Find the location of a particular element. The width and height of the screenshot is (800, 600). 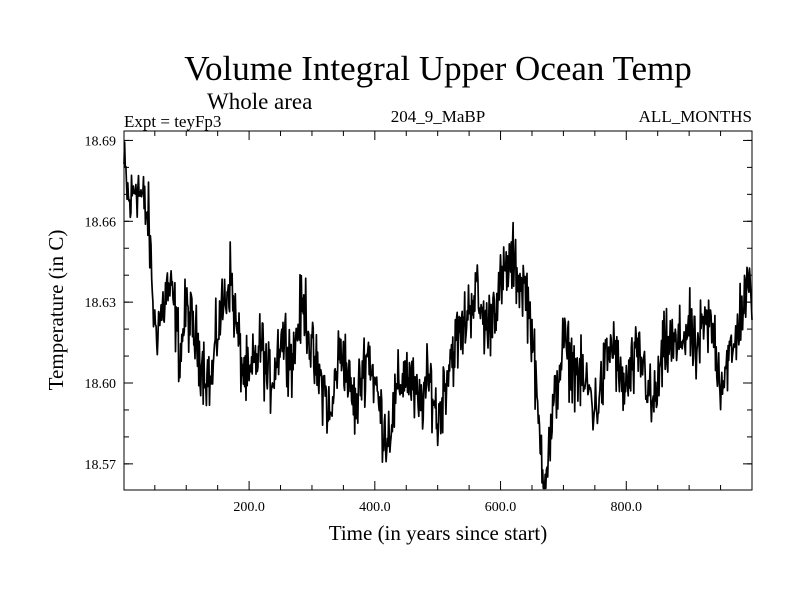

chart-subtitle: Whole area is located at coordinates (259, 101).